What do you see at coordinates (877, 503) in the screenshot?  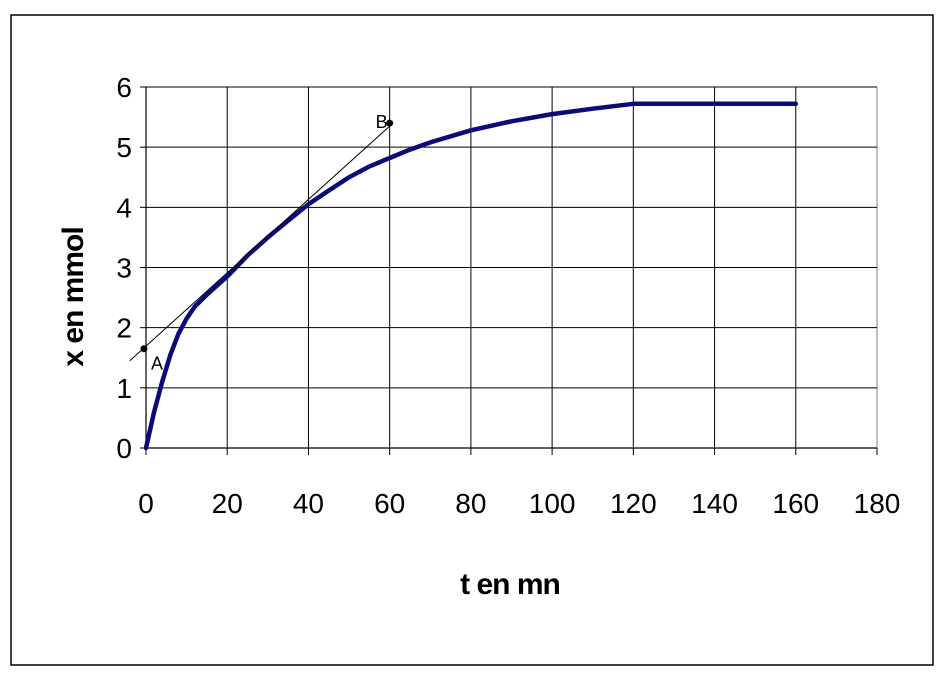 I see `x-tick-label: 180` at bounding box center [877, 503].